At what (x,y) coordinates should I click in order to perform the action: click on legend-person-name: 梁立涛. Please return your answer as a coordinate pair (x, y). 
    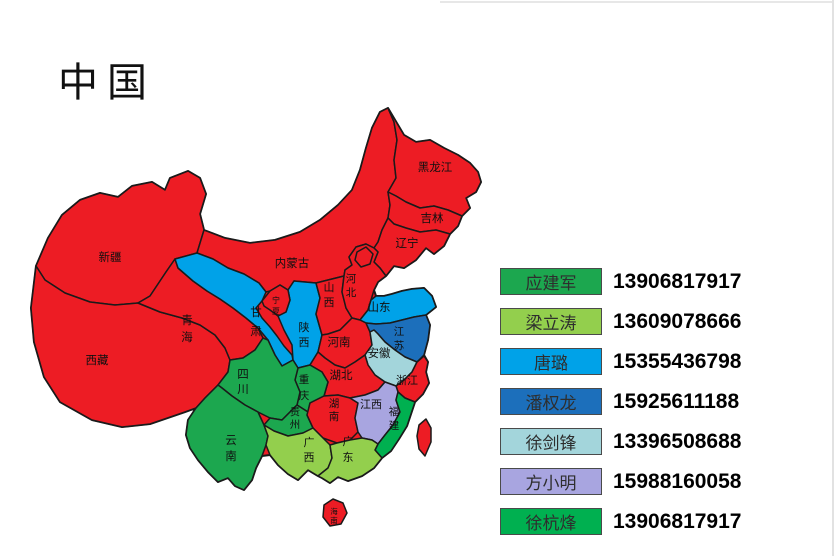
    Looking at the image, I should click on (551, 323).